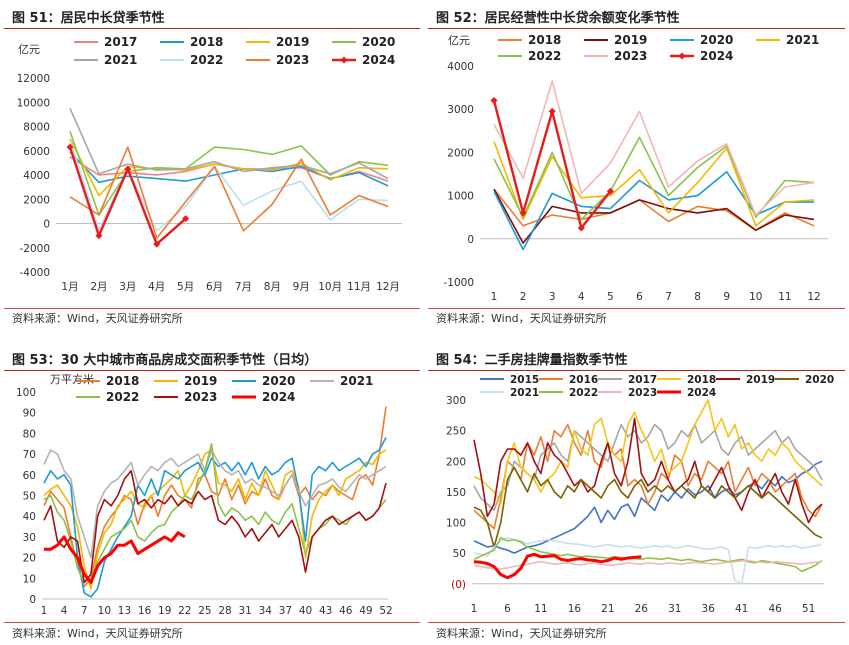 Image resolution: width=849 pixels, height=645 pixels. What do you see at coordinates (726, 297) in the screenshot?
I see `x-tick-label: 9` at bounding box center [726, 297].